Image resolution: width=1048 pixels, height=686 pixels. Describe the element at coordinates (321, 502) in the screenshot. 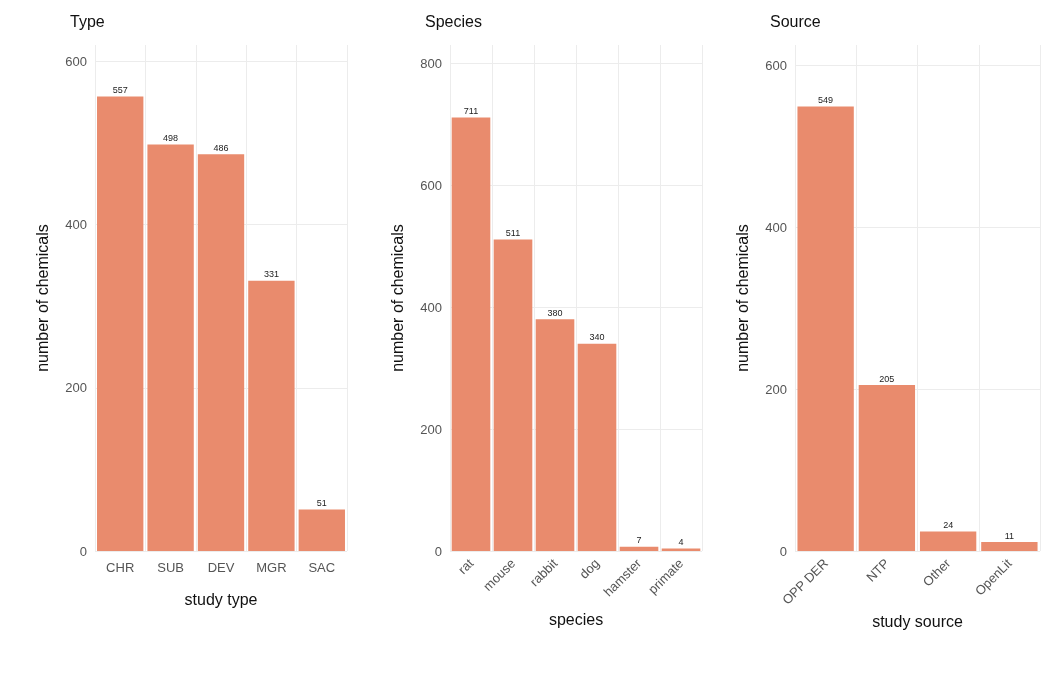

I see `data-label: 51` at that location.